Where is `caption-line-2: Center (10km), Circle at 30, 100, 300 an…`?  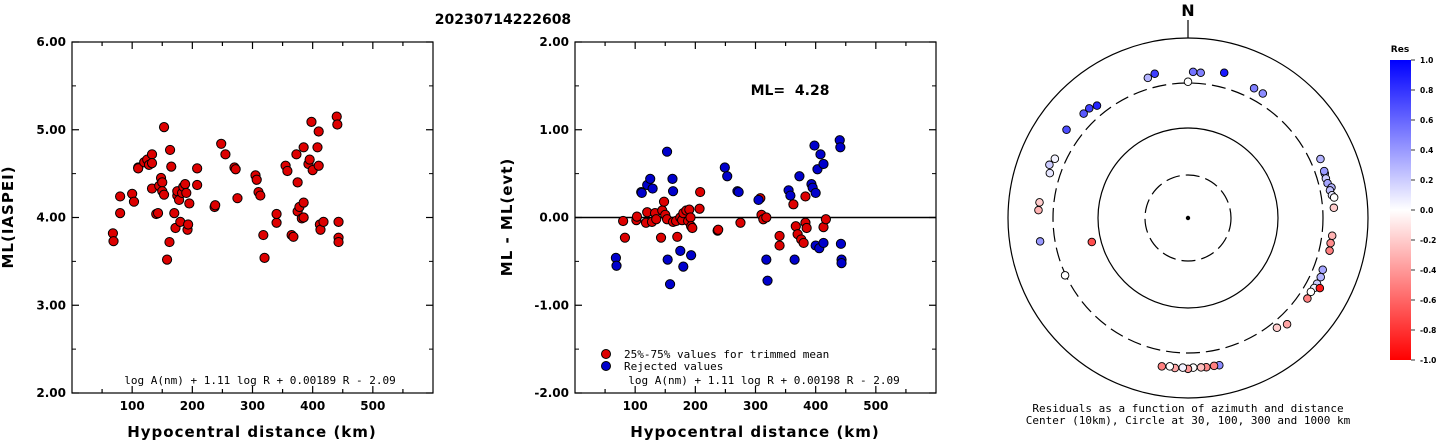 caption-line-2: Center (10km), Circle at 30, 100, 300 an… is located at coordinates (1188, 420).